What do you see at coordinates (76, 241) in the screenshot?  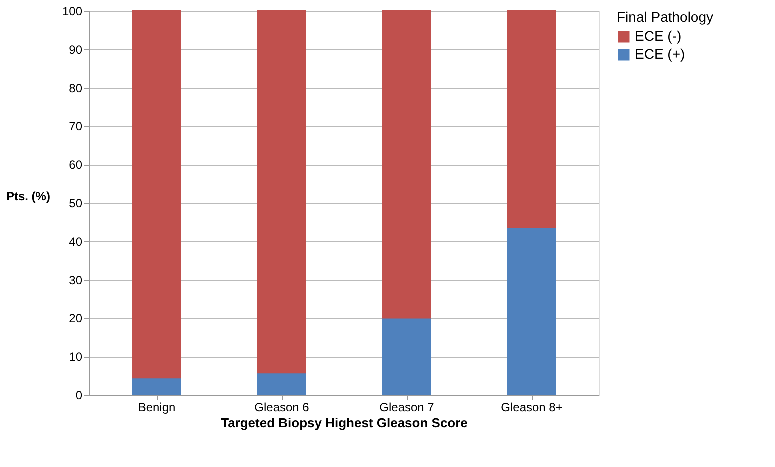 I see `y-tick-label: 40` at bounding box center [76, 241].